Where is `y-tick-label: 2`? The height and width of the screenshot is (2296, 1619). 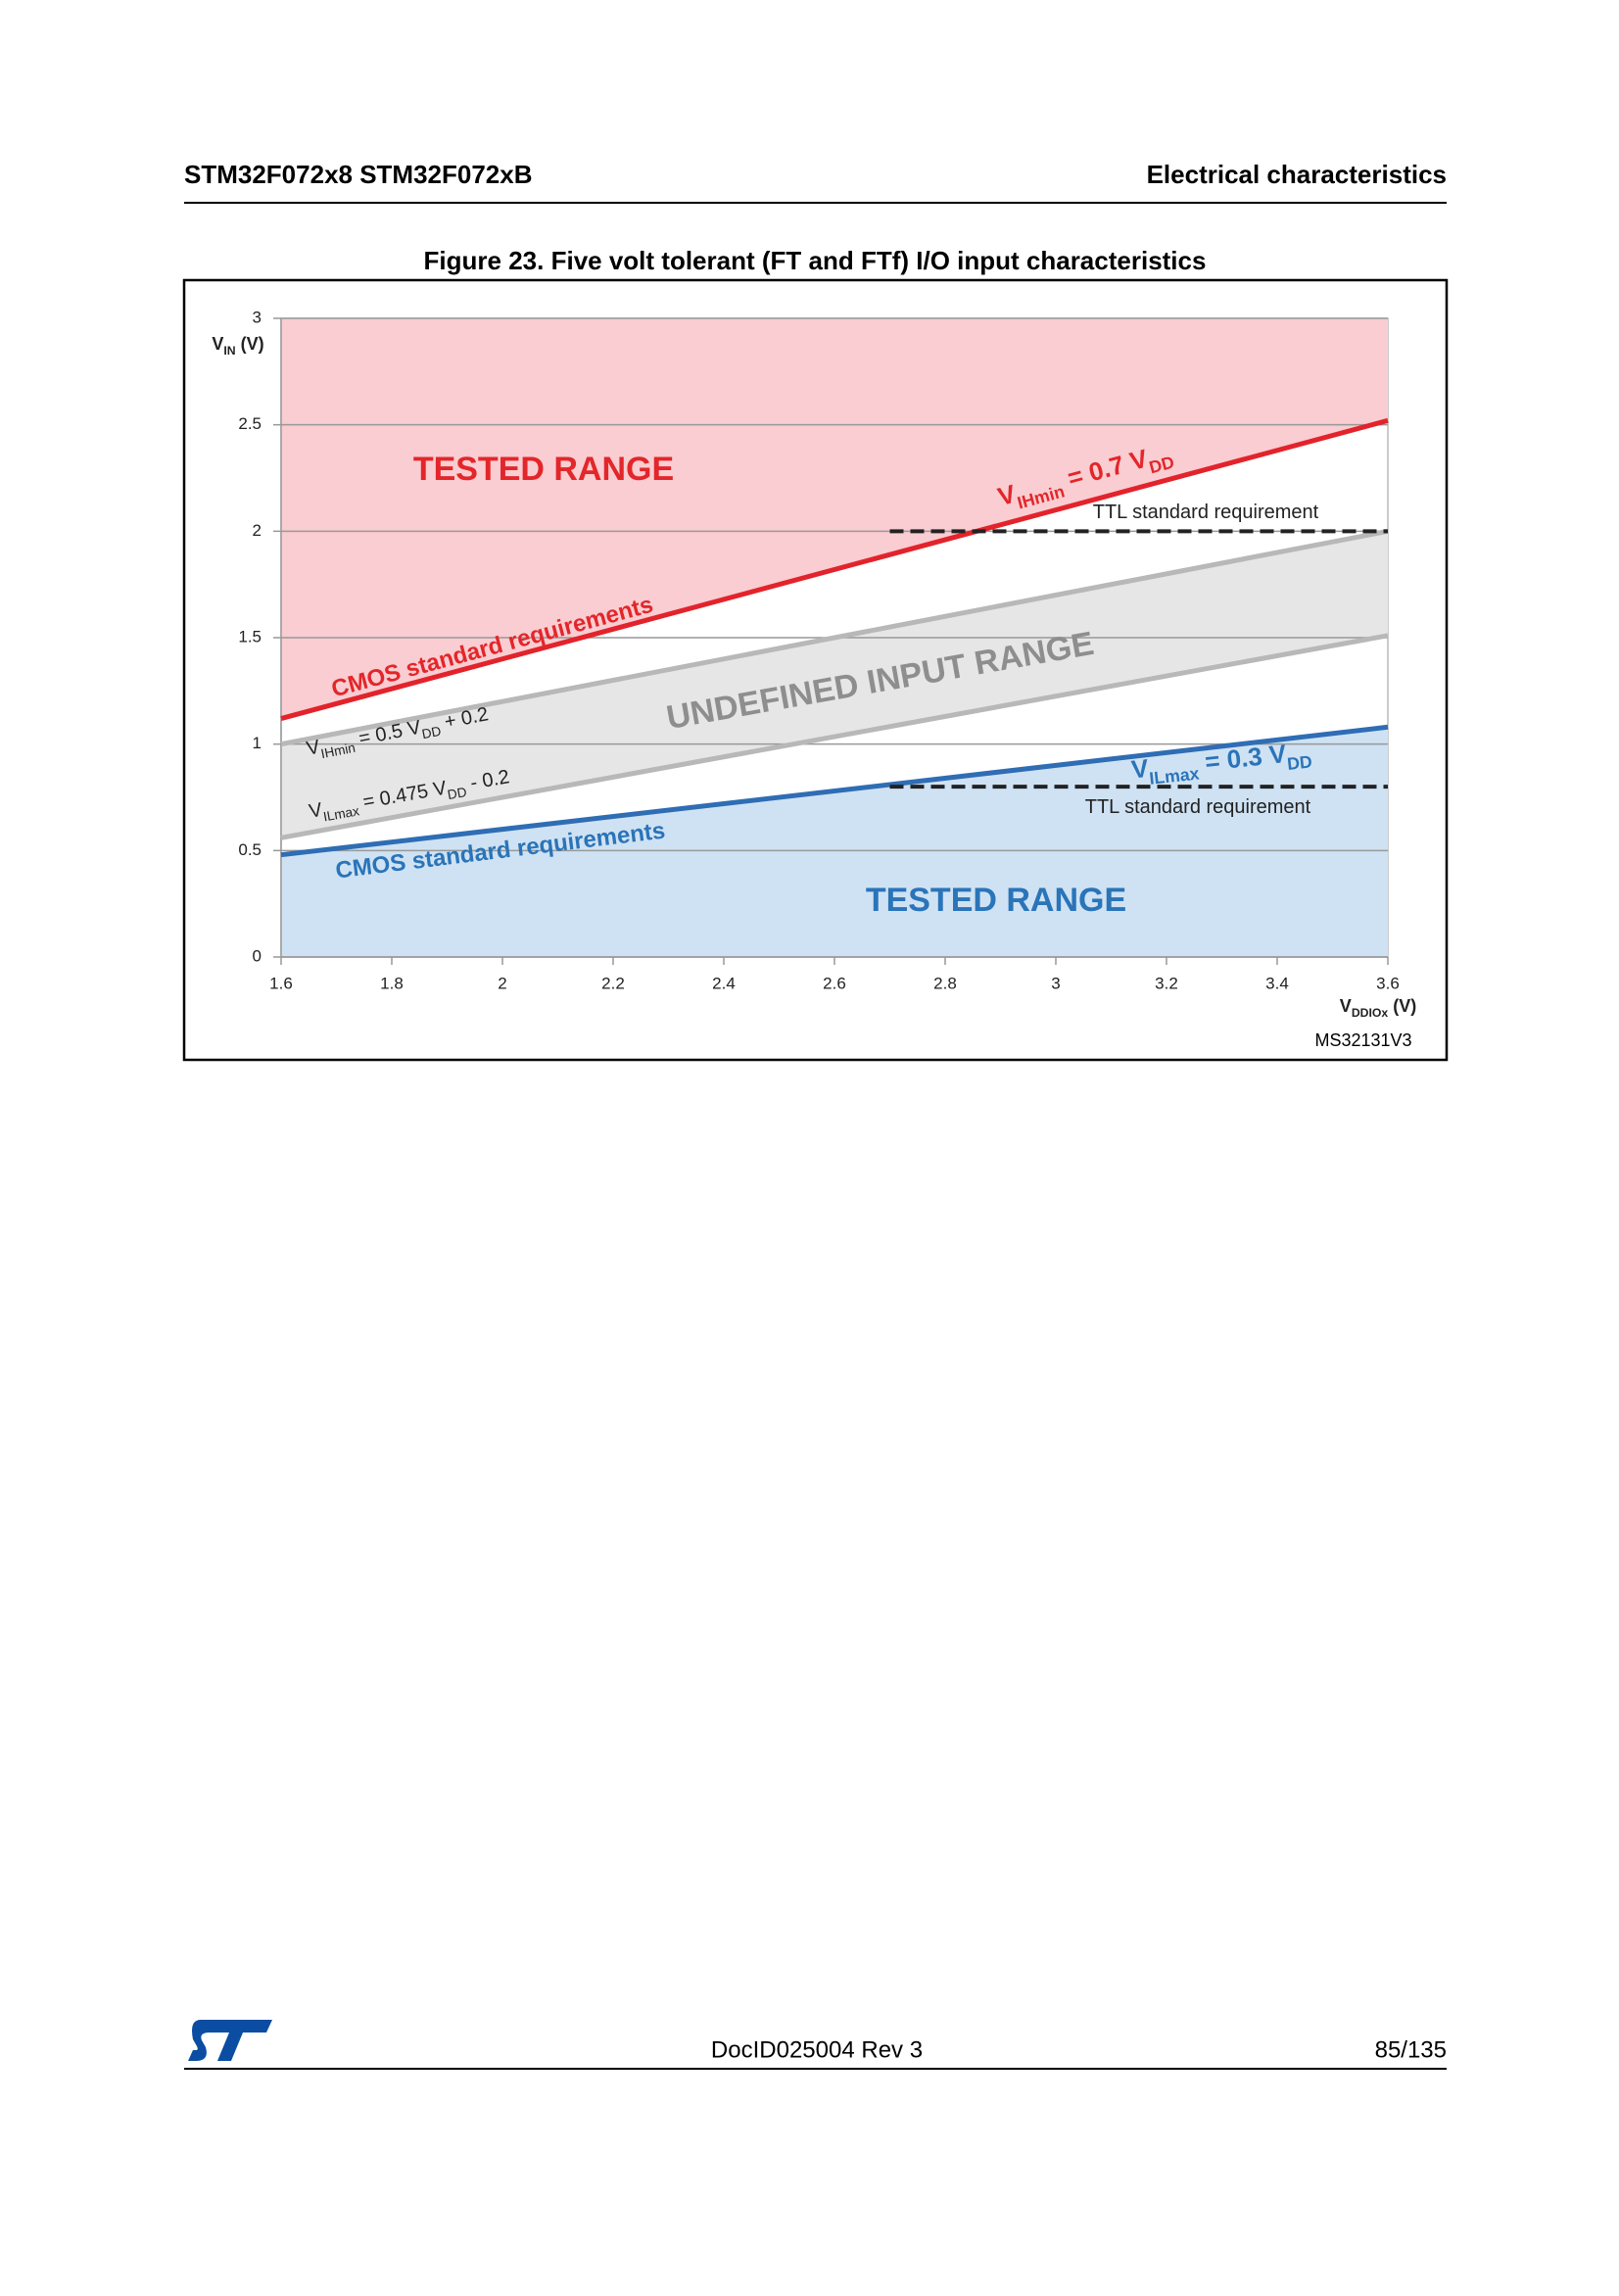
y-tick-label: 2 is located at coordinates (257, 530).